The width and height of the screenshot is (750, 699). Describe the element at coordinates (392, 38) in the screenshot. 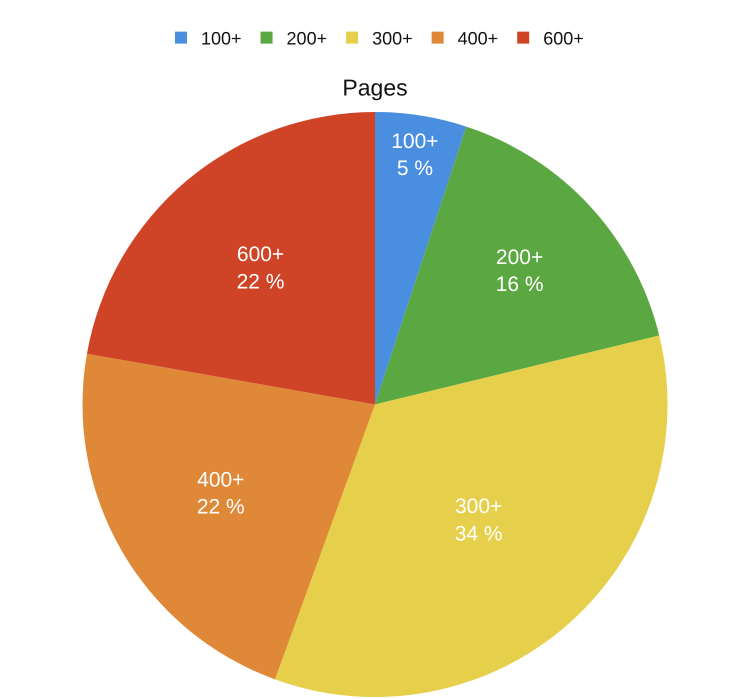

I see `legend-label: 300+` at that location.